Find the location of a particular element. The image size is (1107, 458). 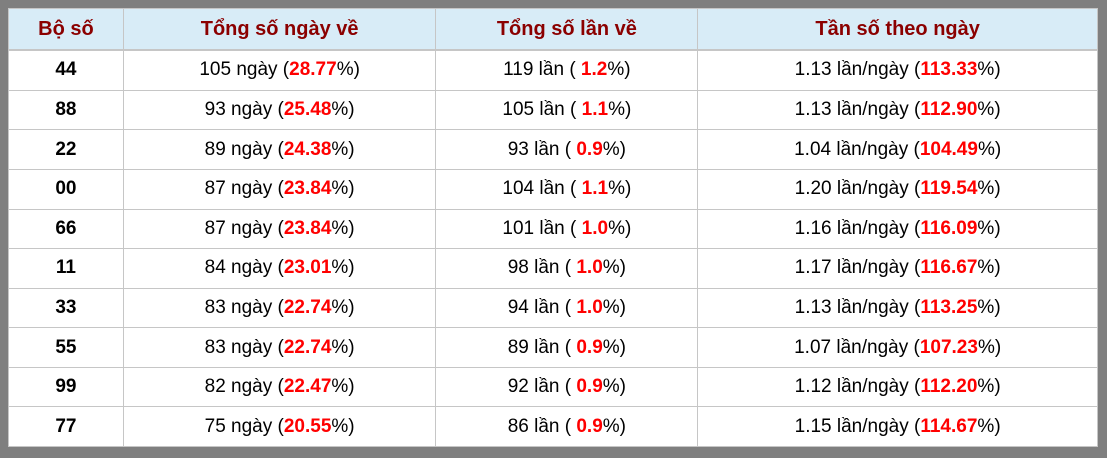

cell-pair: 22 is located at coordinates (66, 150).